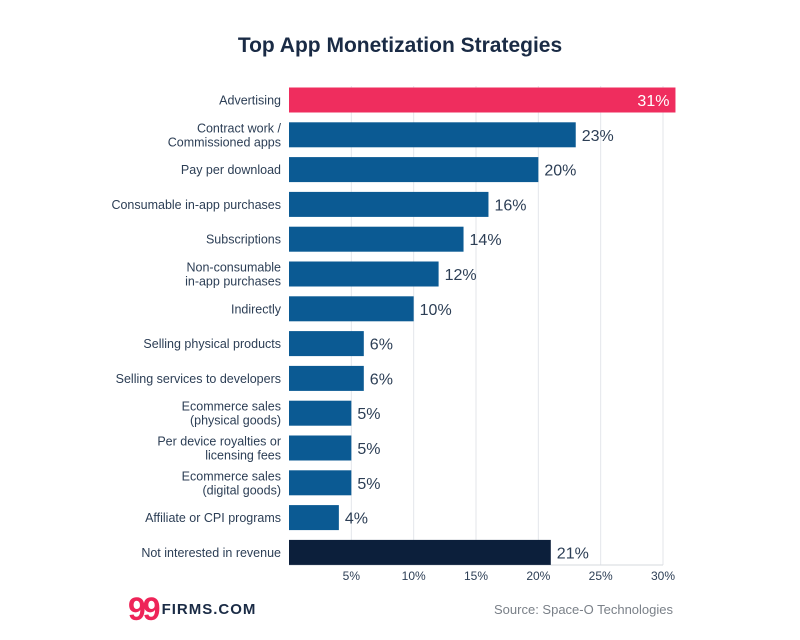 This screenshot has width=800, height=640. I want to click on category-label: Advertising, so click(250, 101).